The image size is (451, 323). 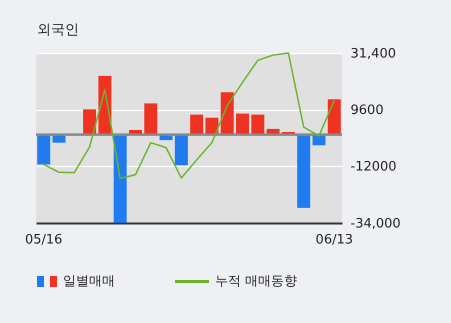 I want to click on legend-label: 일별매매, so click(x=89, y=281).